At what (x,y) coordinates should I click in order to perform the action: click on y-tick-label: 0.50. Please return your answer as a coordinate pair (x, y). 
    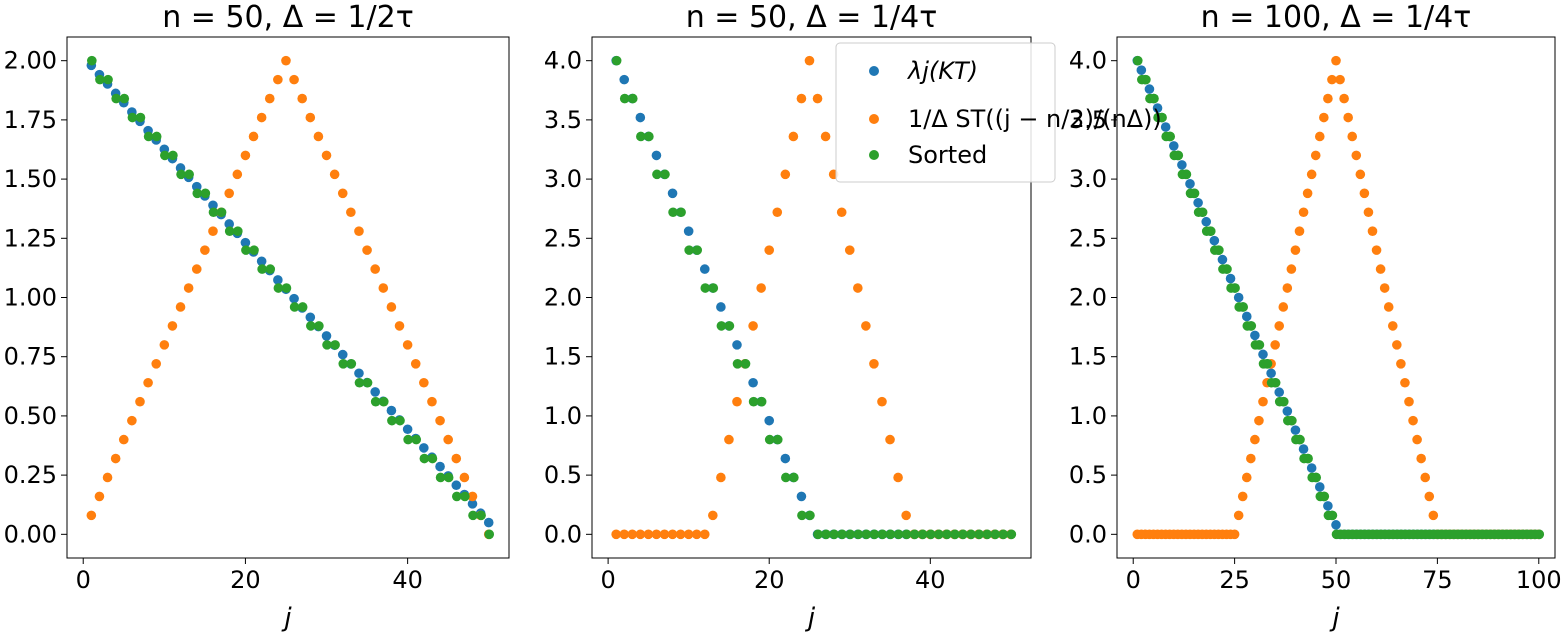
    Looking at the image, I should click on (30, 416).